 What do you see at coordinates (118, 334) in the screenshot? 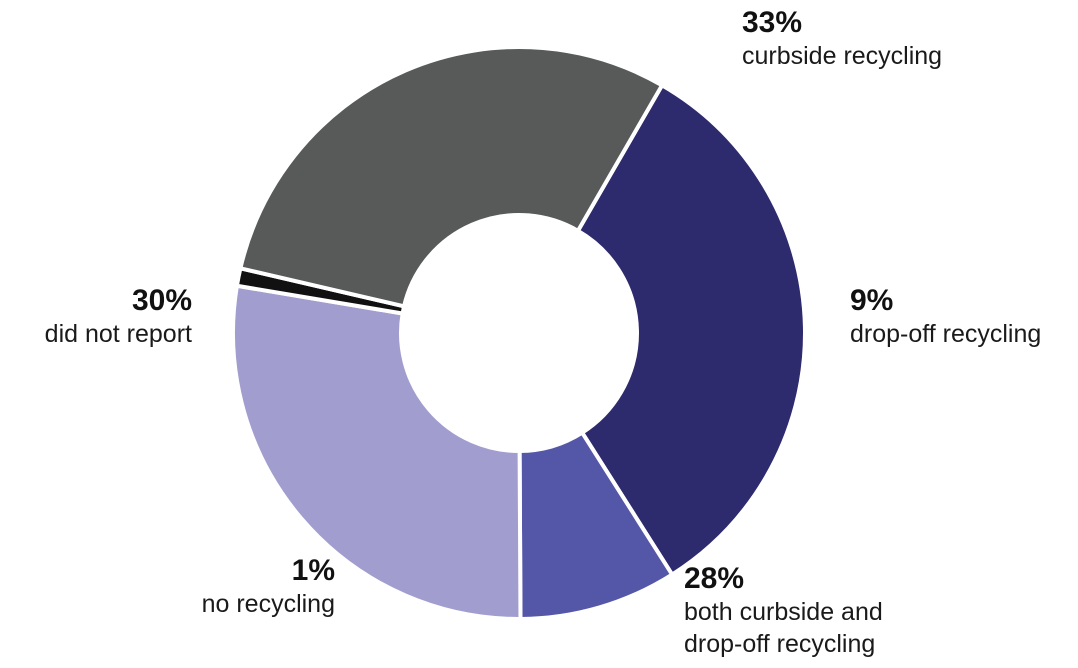
I see `slice-category-label: did not report` at bounding box center [118, 334].